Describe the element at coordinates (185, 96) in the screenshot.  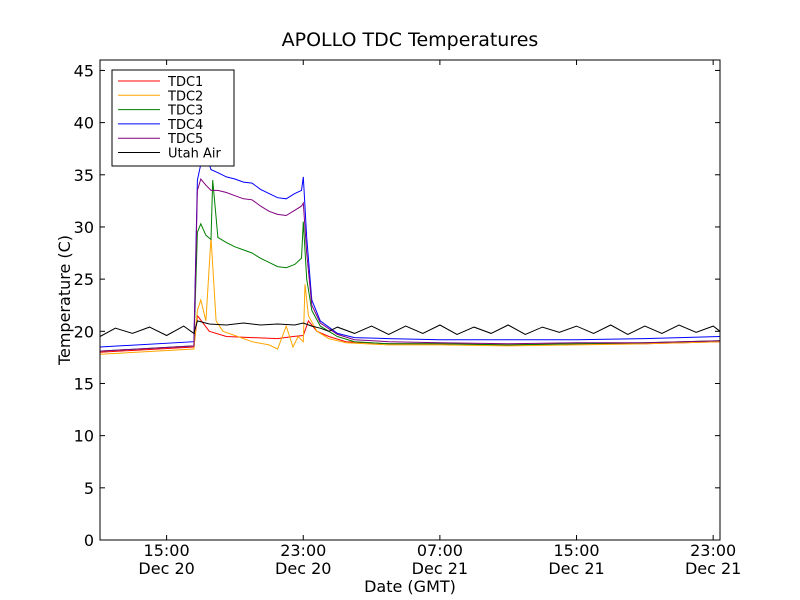
I see `legend-label: TDC2` at that location.